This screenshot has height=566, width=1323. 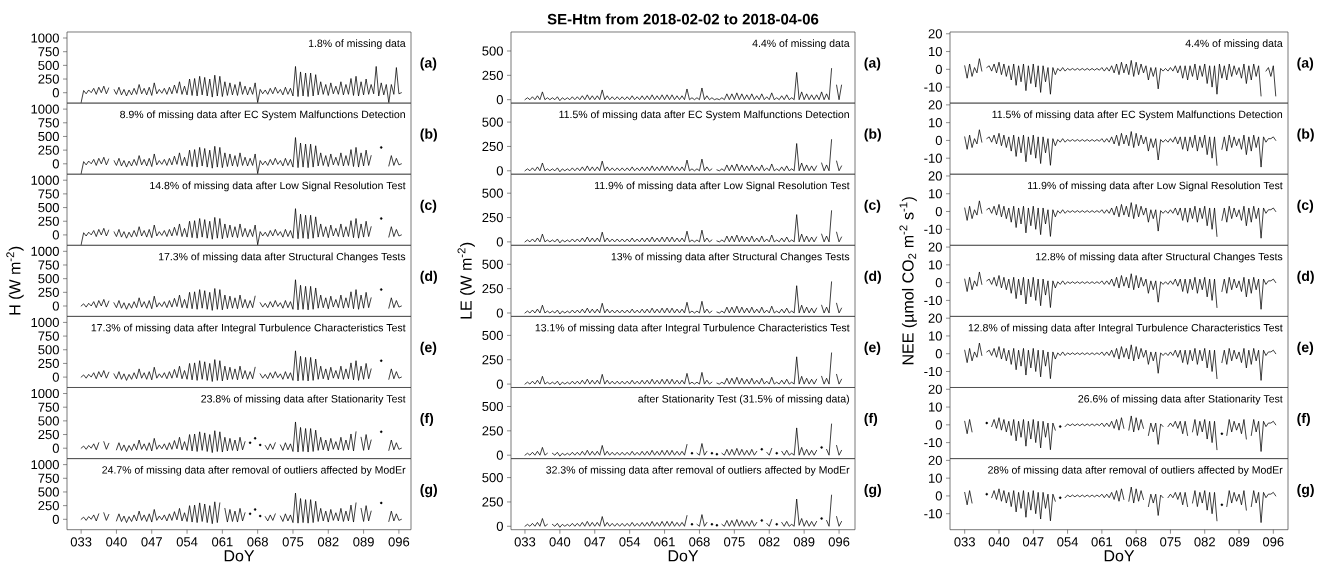 What do you see at coordinates (692, 328) in the screenshot?
I see `annotation: 13.1% of missing data after Integral Turbulence Characteristics Test` at bounding box center [692, 328].